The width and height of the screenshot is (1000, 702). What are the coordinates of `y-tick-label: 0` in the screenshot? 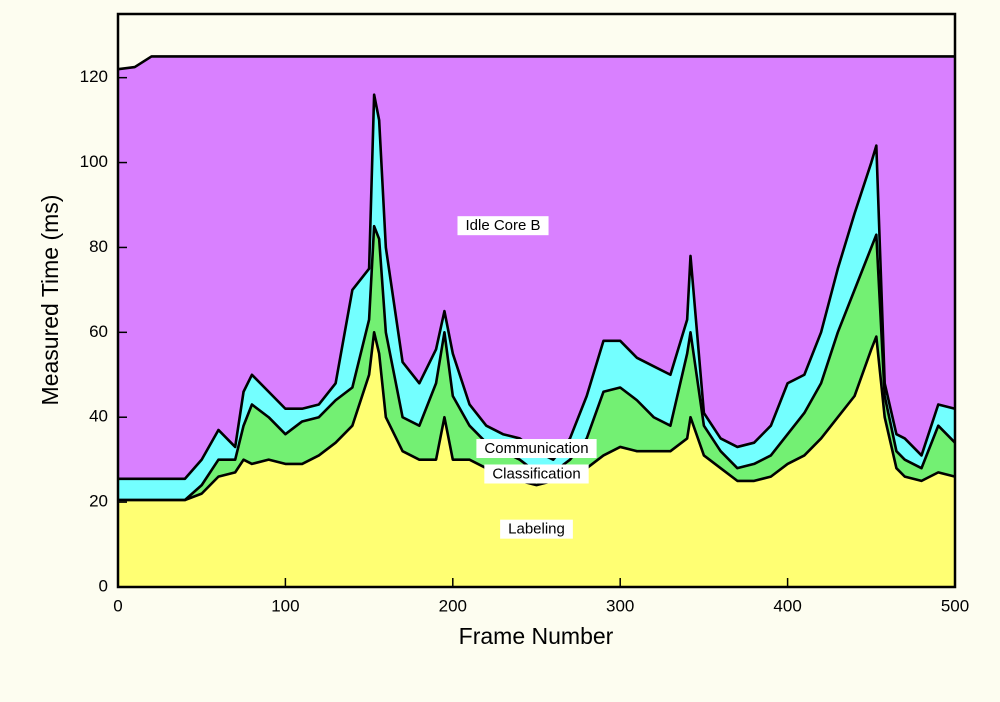 It's located at (103, 585).